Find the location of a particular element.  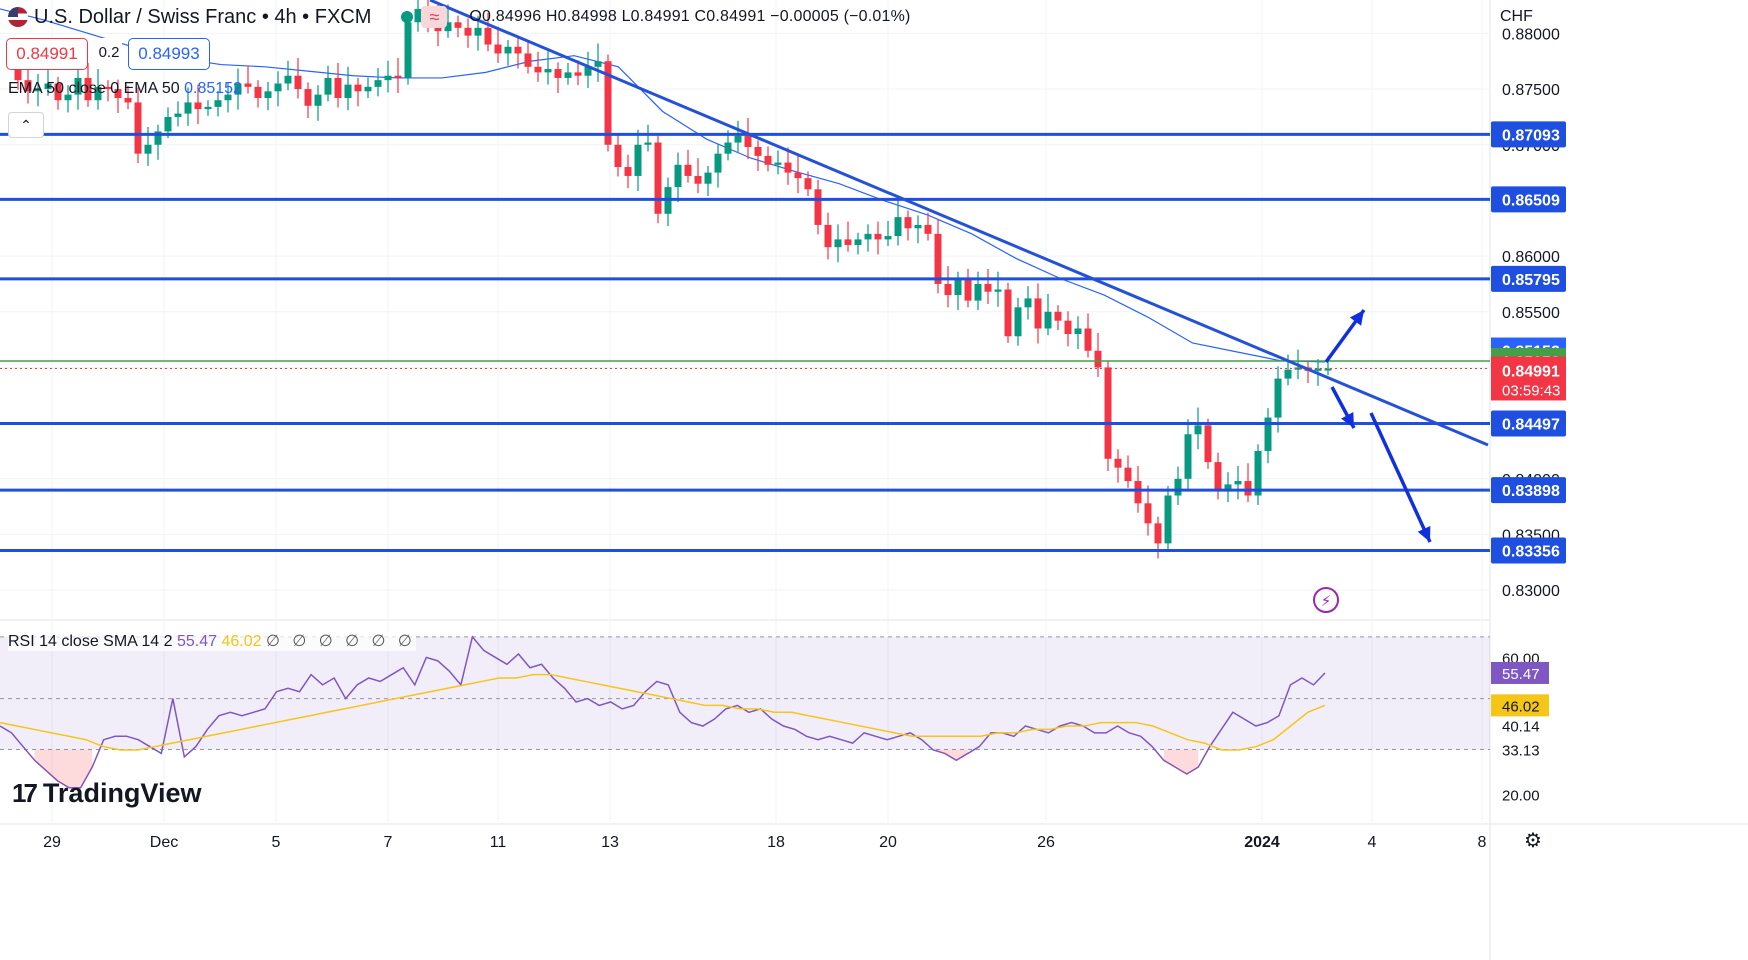

projection-arrow is located at coordinates (1400, 477).